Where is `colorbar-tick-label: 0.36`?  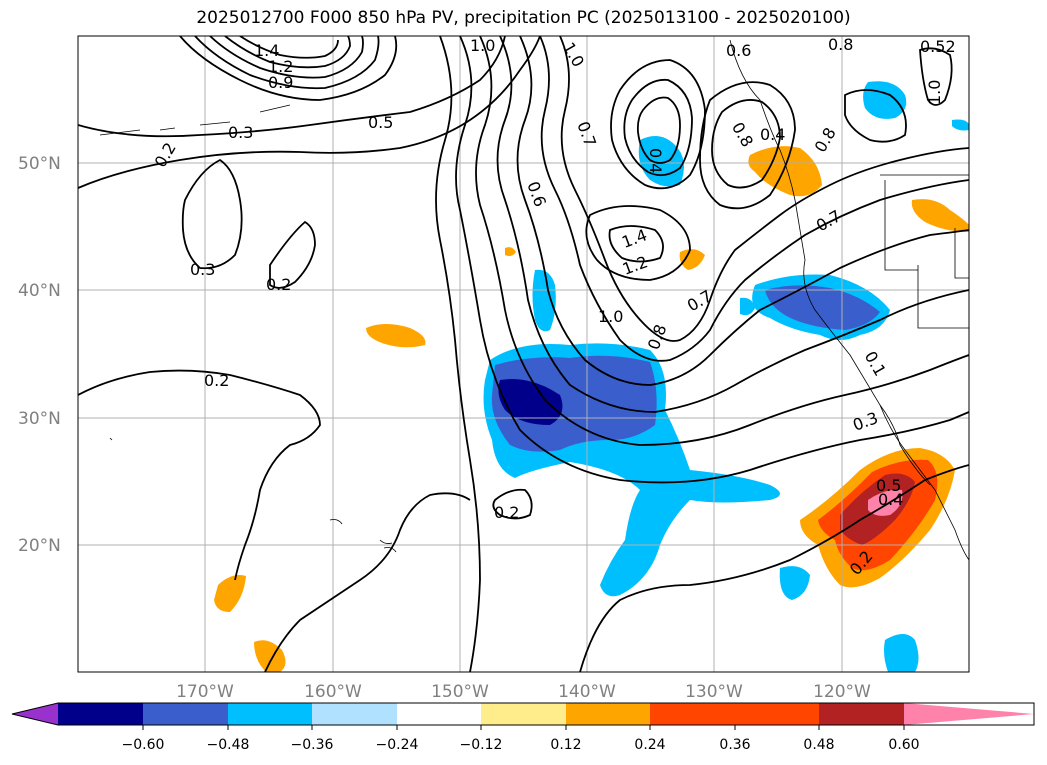
colorbar-tick-label: 0.36 is located at coordinates (734, 745).